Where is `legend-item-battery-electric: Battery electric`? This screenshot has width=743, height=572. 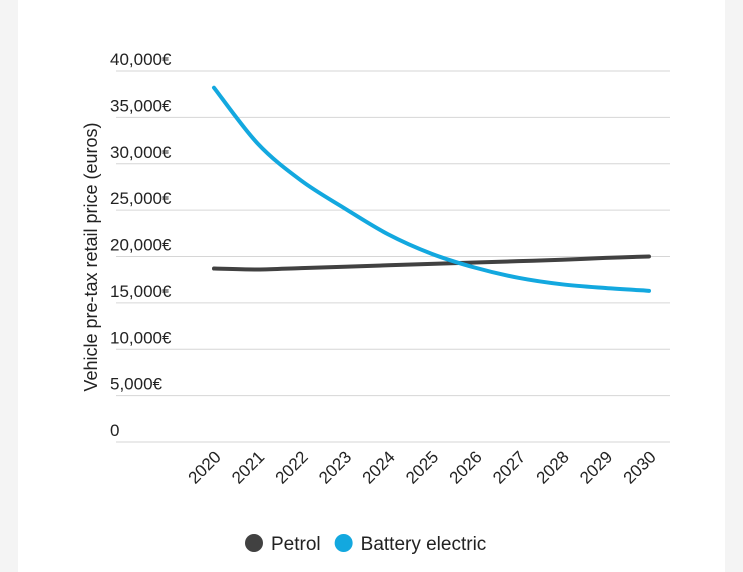 legend-item-battery-electric: Battery electric is located at coordinates (410, 544).